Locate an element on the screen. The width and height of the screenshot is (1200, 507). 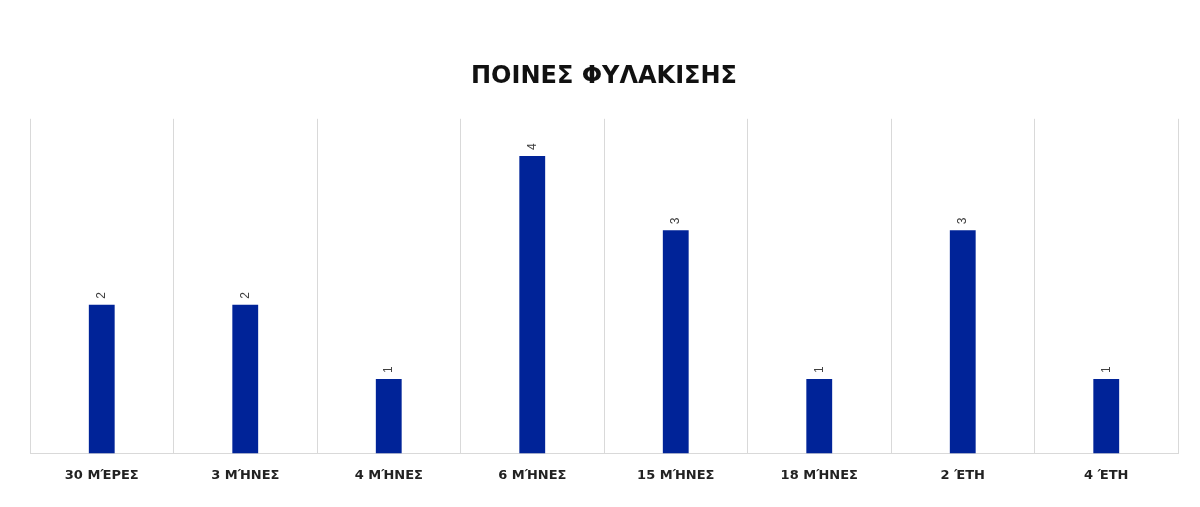
x-tick-label: 3 ΜΉΝΕΣ is located at coordinates (245, 474).